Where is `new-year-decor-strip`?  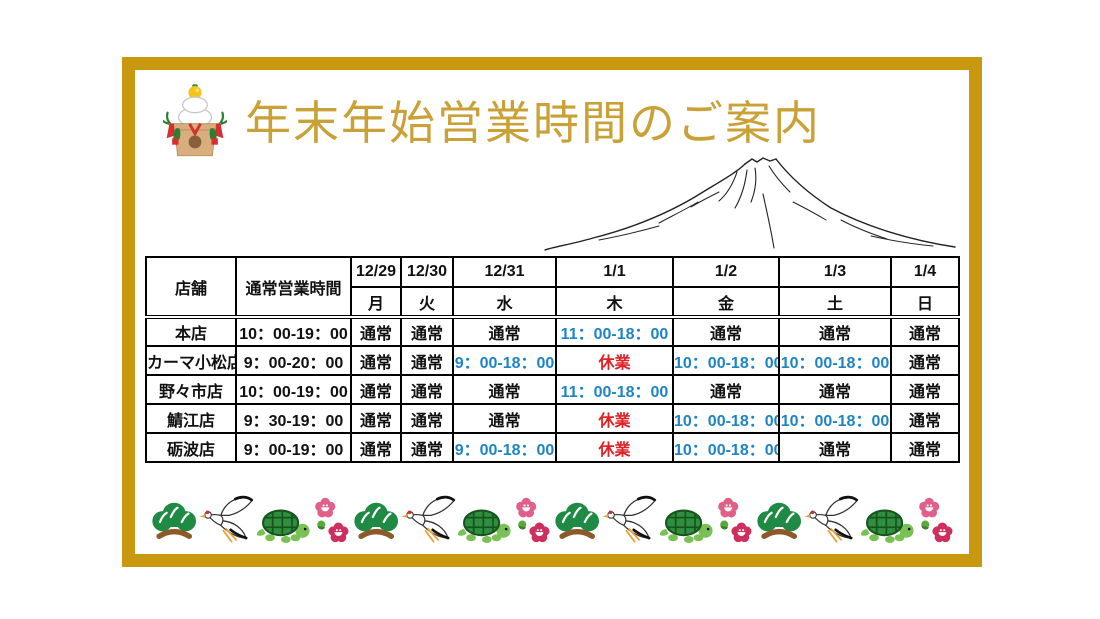
new-year-decor-strip is located at coordinates (552, 516).